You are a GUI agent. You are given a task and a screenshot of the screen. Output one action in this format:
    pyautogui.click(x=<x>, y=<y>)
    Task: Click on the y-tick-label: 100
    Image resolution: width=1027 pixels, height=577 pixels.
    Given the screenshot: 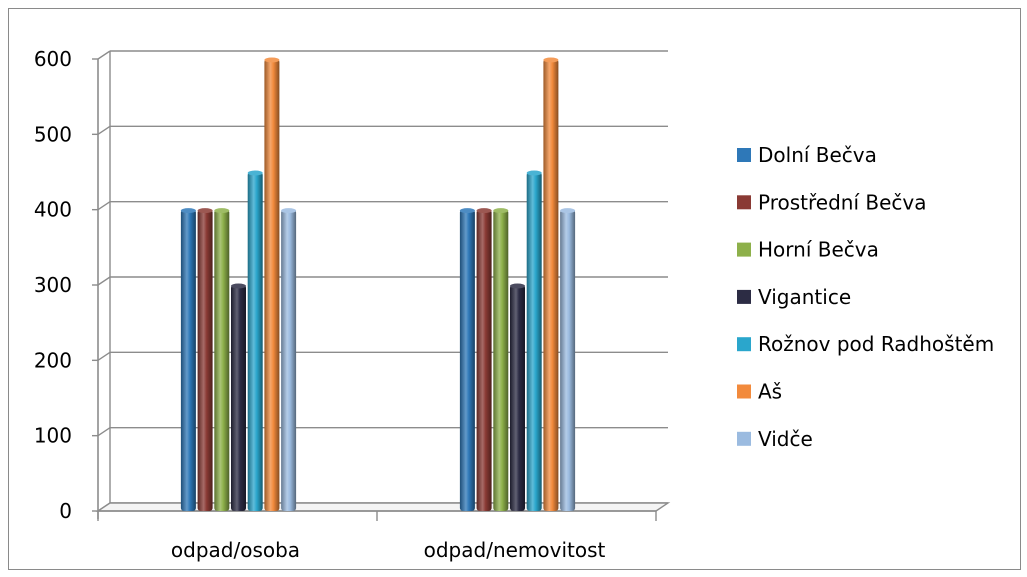 What is the action you would take?
    pyautogui.click(x=53, y=436)
    